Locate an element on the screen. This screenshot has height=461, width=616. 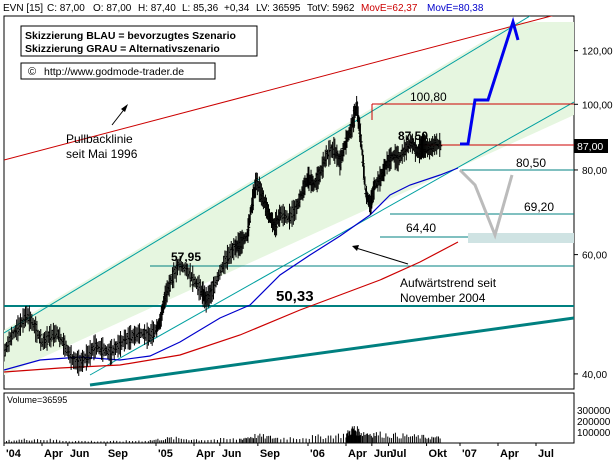
header-ma-slow: MovE=62,37 is located at coordinates (389, 8).